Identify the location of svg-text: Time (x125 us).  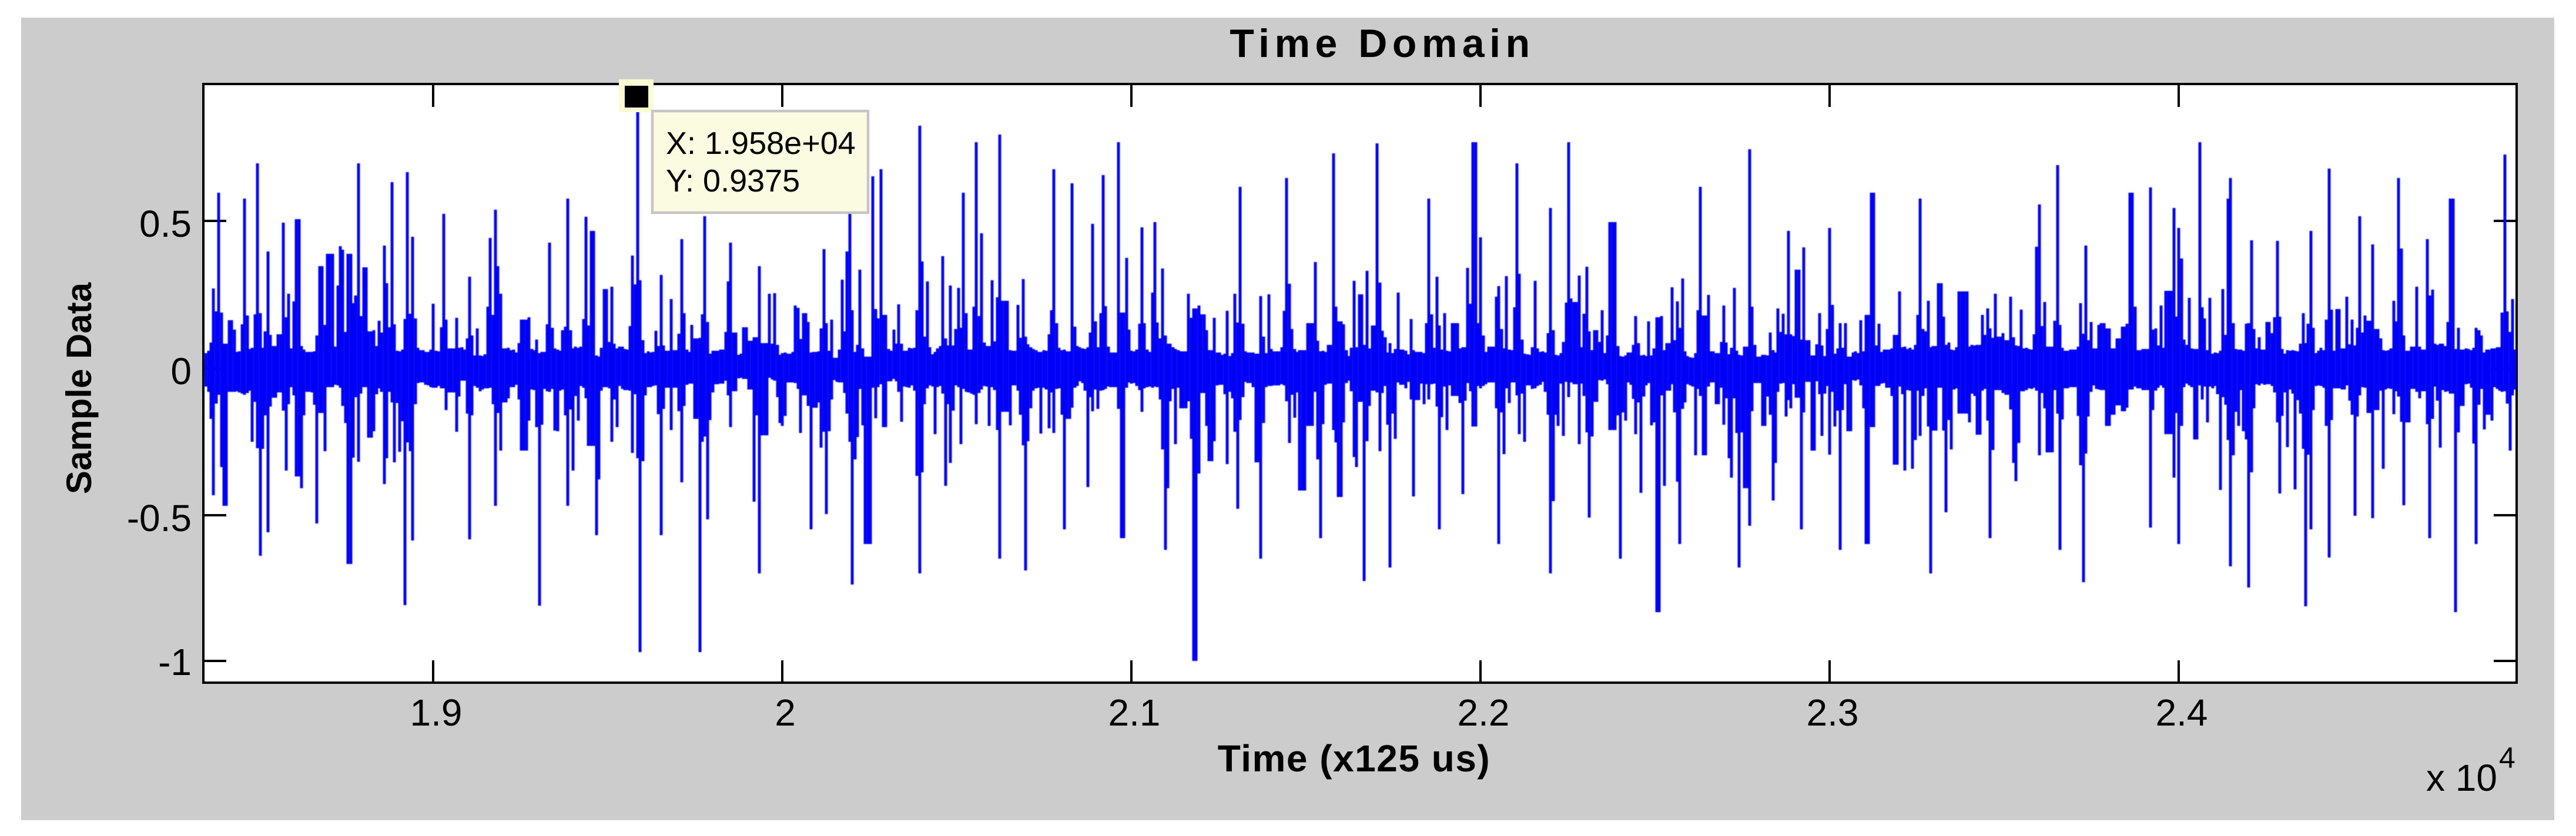
(1354, 758).